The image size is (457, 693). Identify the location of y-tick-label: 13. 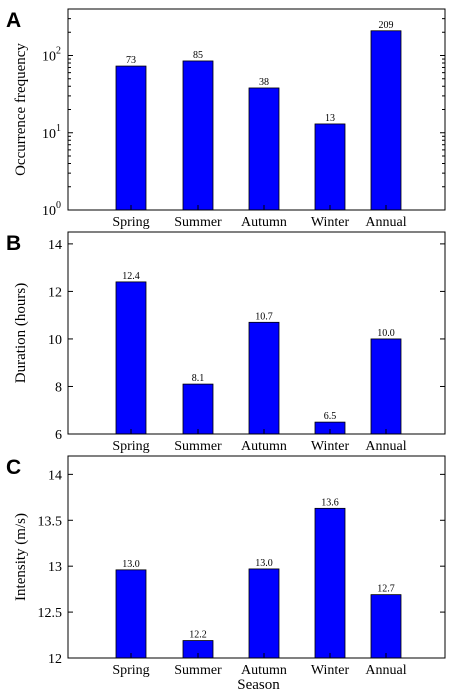
(55, 567).